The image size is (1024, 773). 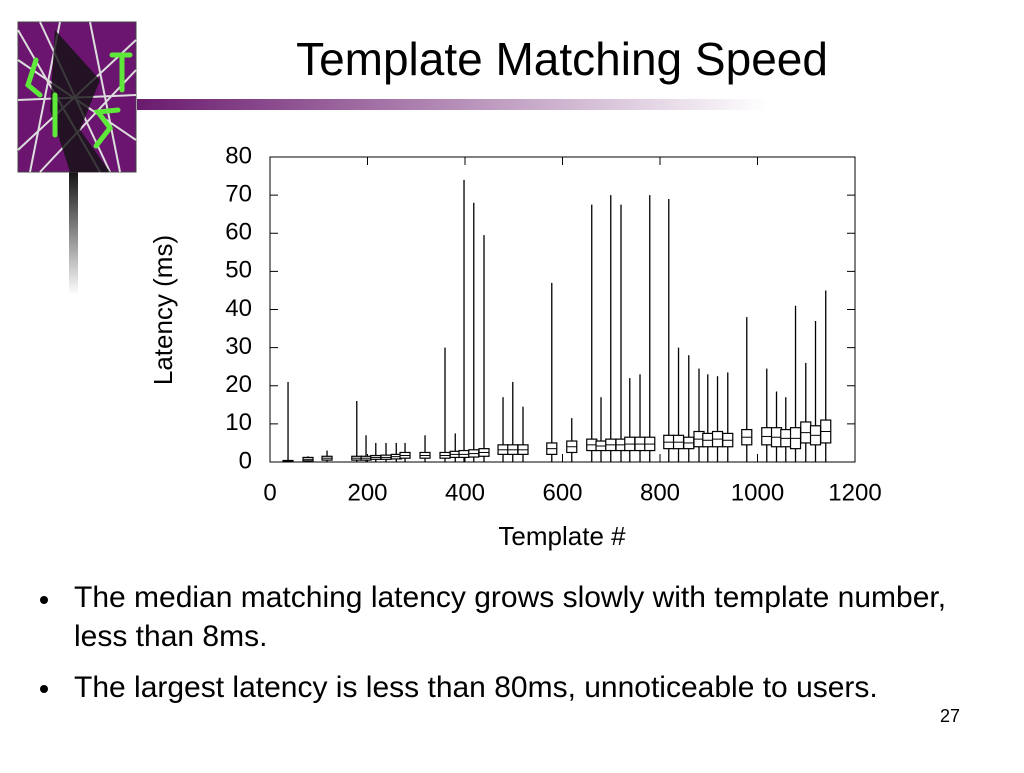 I want to click on side-rule, so click(x=73, y=232).